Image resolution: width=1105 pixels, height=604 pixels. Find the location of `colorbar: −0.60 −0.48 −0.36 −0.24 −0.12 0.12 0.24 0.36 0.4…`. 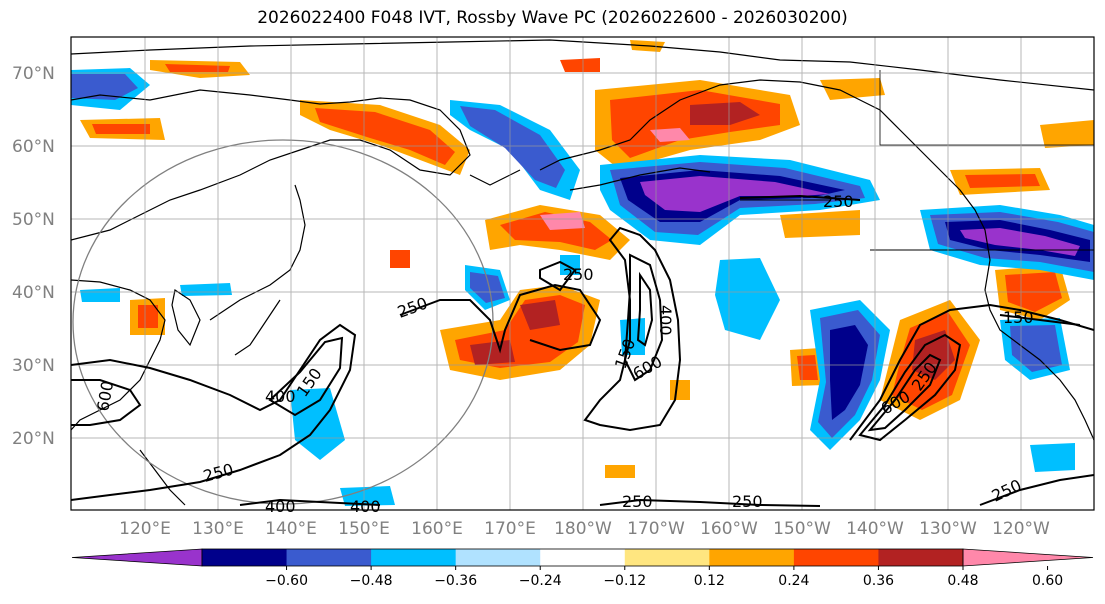

colorbar: −0.60 −0.48 −0.36 −0.24 −0.12 0.12 0.24 0.36 0.4… is located at coordinates (582, 568).